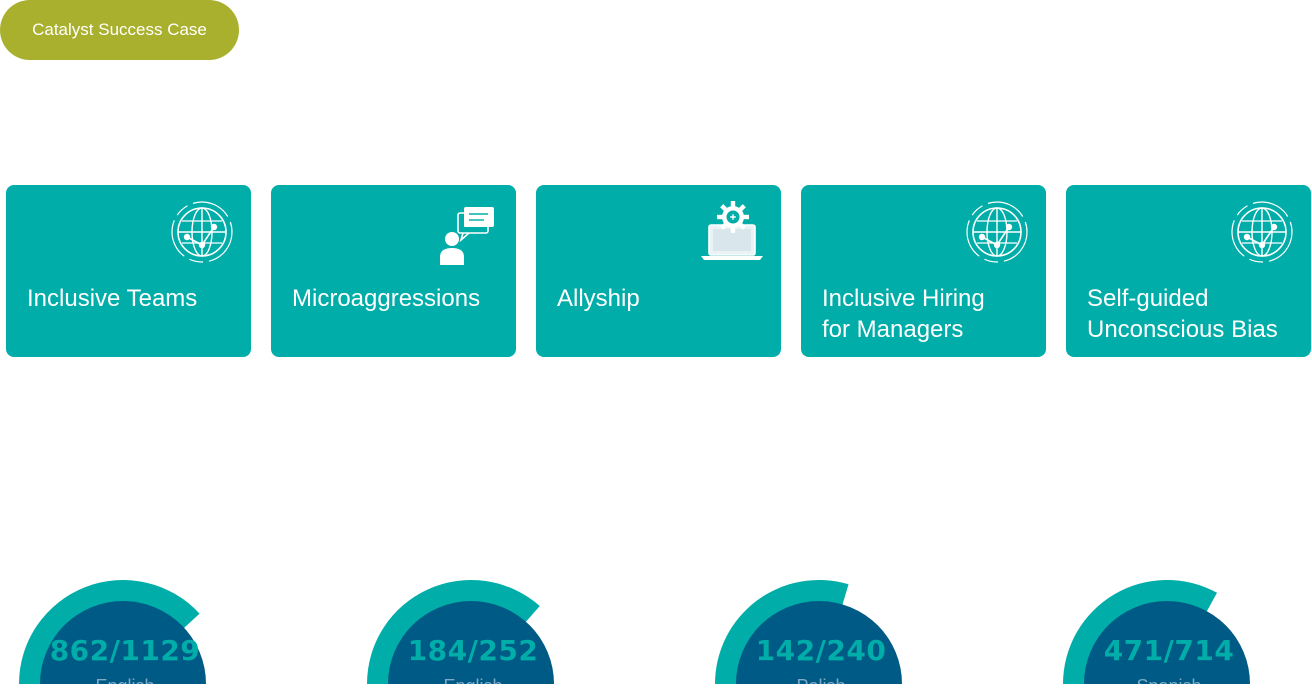 The image size is (1312, 699). What do you see at coordinates (128, 271) in the screenshot?
I see `course-card-inclusive-teams: Inclusive Teams` at bounding box center [128, 271].